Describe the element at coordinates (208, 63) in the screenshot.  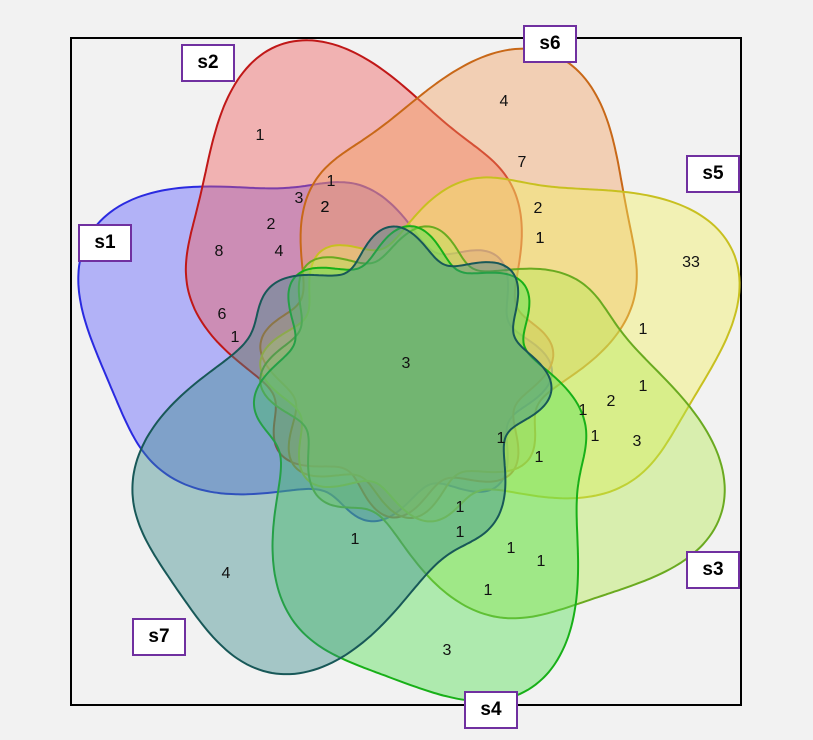
I see `set-label-s2: s2` at that location.